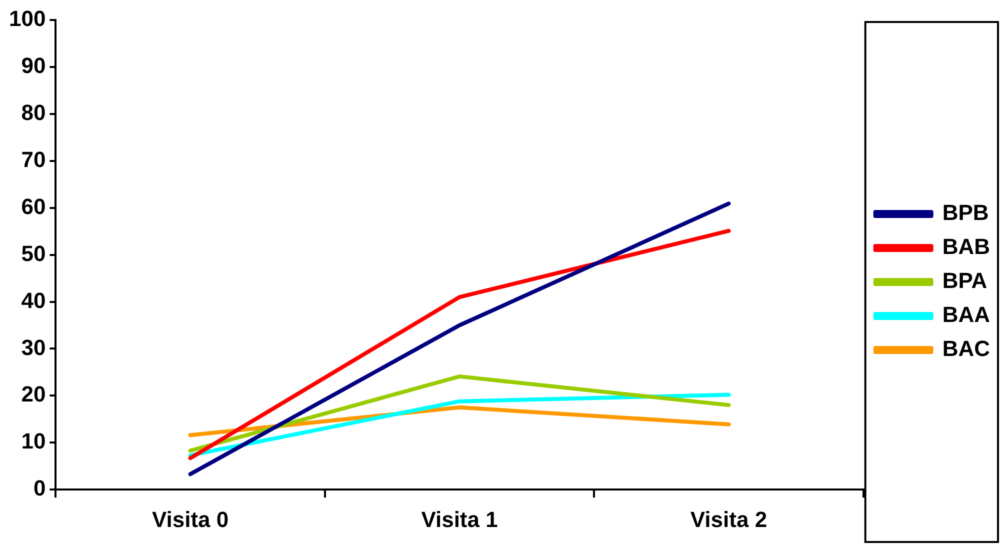 This screenshot has width=1000, height=549. I want to click on y-tick-label: 80, so click(33, 112).